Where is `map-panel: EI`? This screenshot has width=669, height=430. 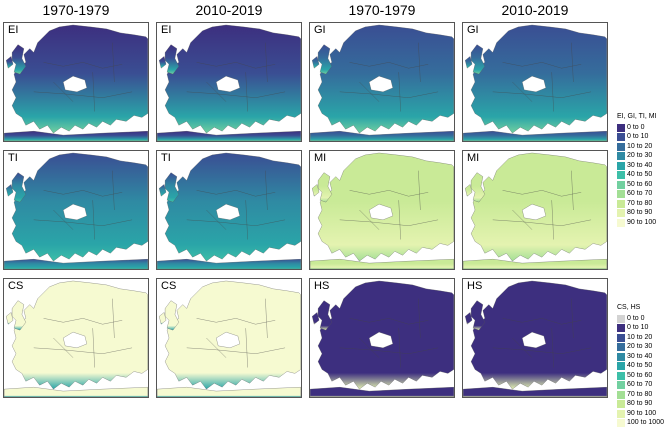
map-panel: EI is located at coordinates (229, 82).